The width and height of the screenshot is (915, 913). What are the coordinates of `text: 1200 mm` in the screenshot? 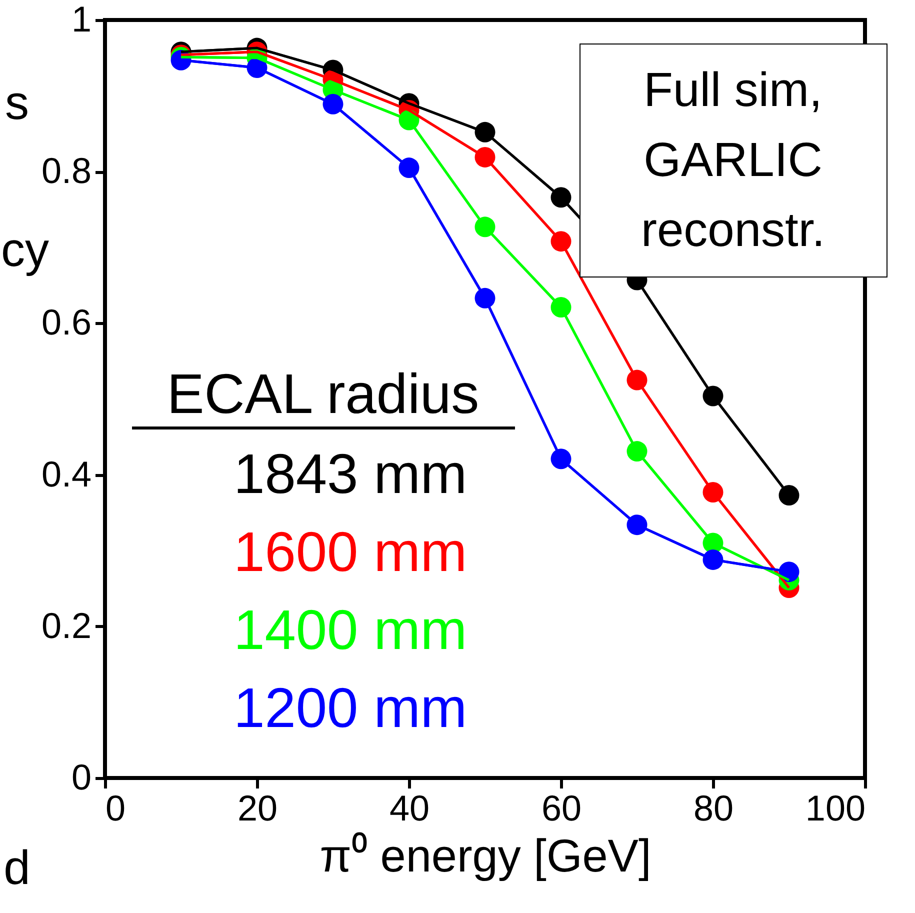 It's located at (350, 707).